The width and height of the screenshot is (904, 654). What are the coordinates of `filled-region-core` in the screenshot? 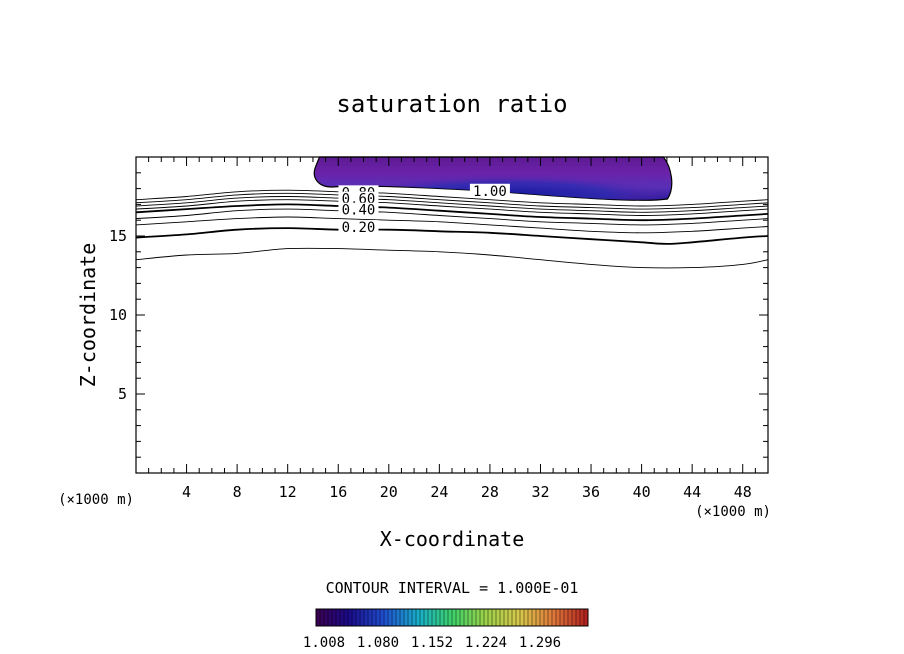 It's located at (493, 179).